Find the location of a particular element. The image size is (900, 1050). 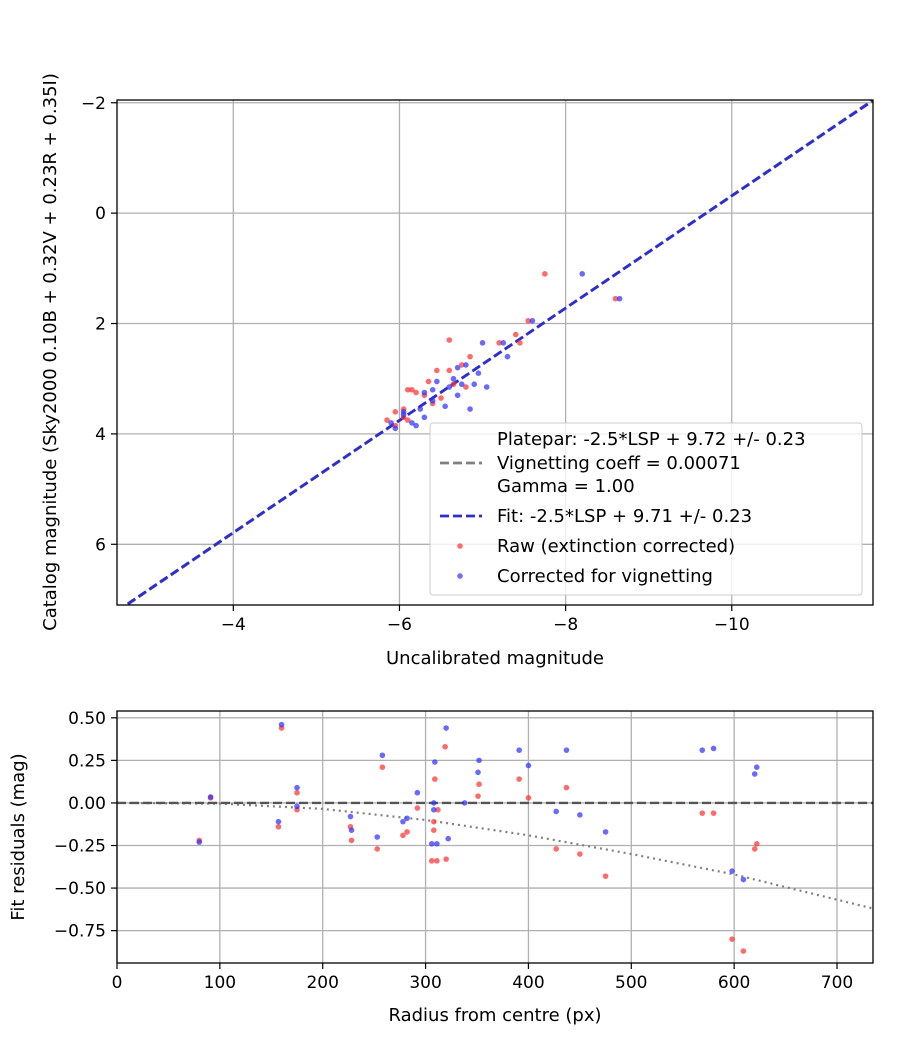

residuals-points is located at coordinates (478, 837).